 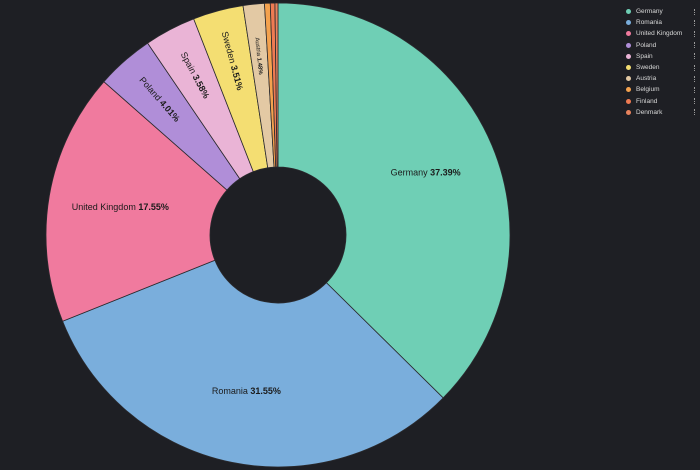 I want to click on legend-item-romania: Romania, so click(x=661, y=22).